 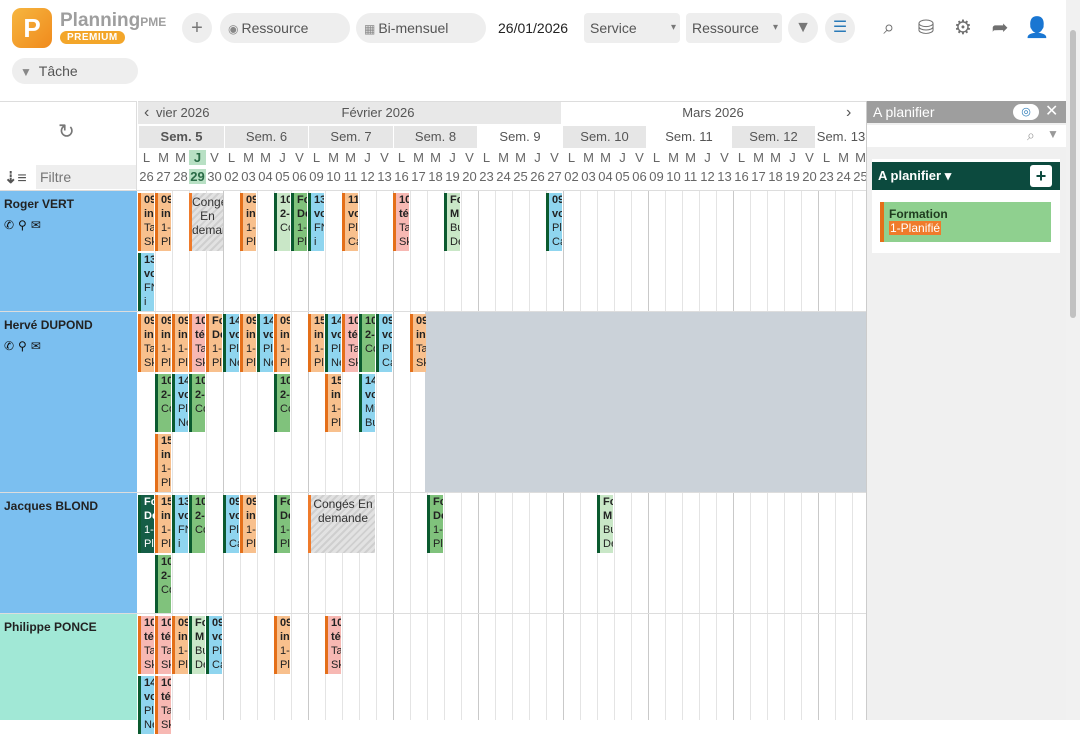 I want to click on share-icon: ➦, so click(x=1000, y=28).